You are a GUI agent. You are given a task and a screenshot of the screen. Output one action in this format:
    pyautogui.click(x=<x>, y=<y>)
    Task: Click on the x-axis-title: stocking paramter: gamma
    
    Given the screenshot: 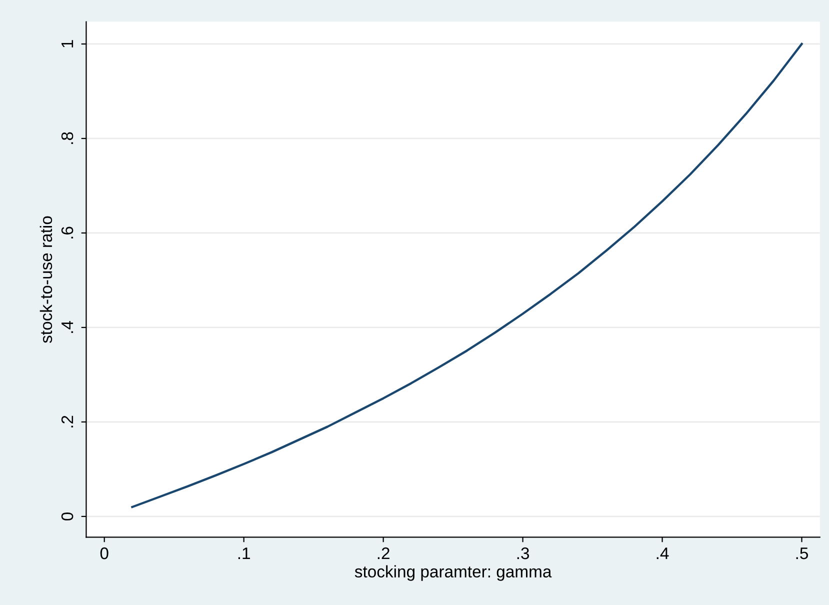 What is the action you would take?
    pyautogui.click(x=453, y=573)
    